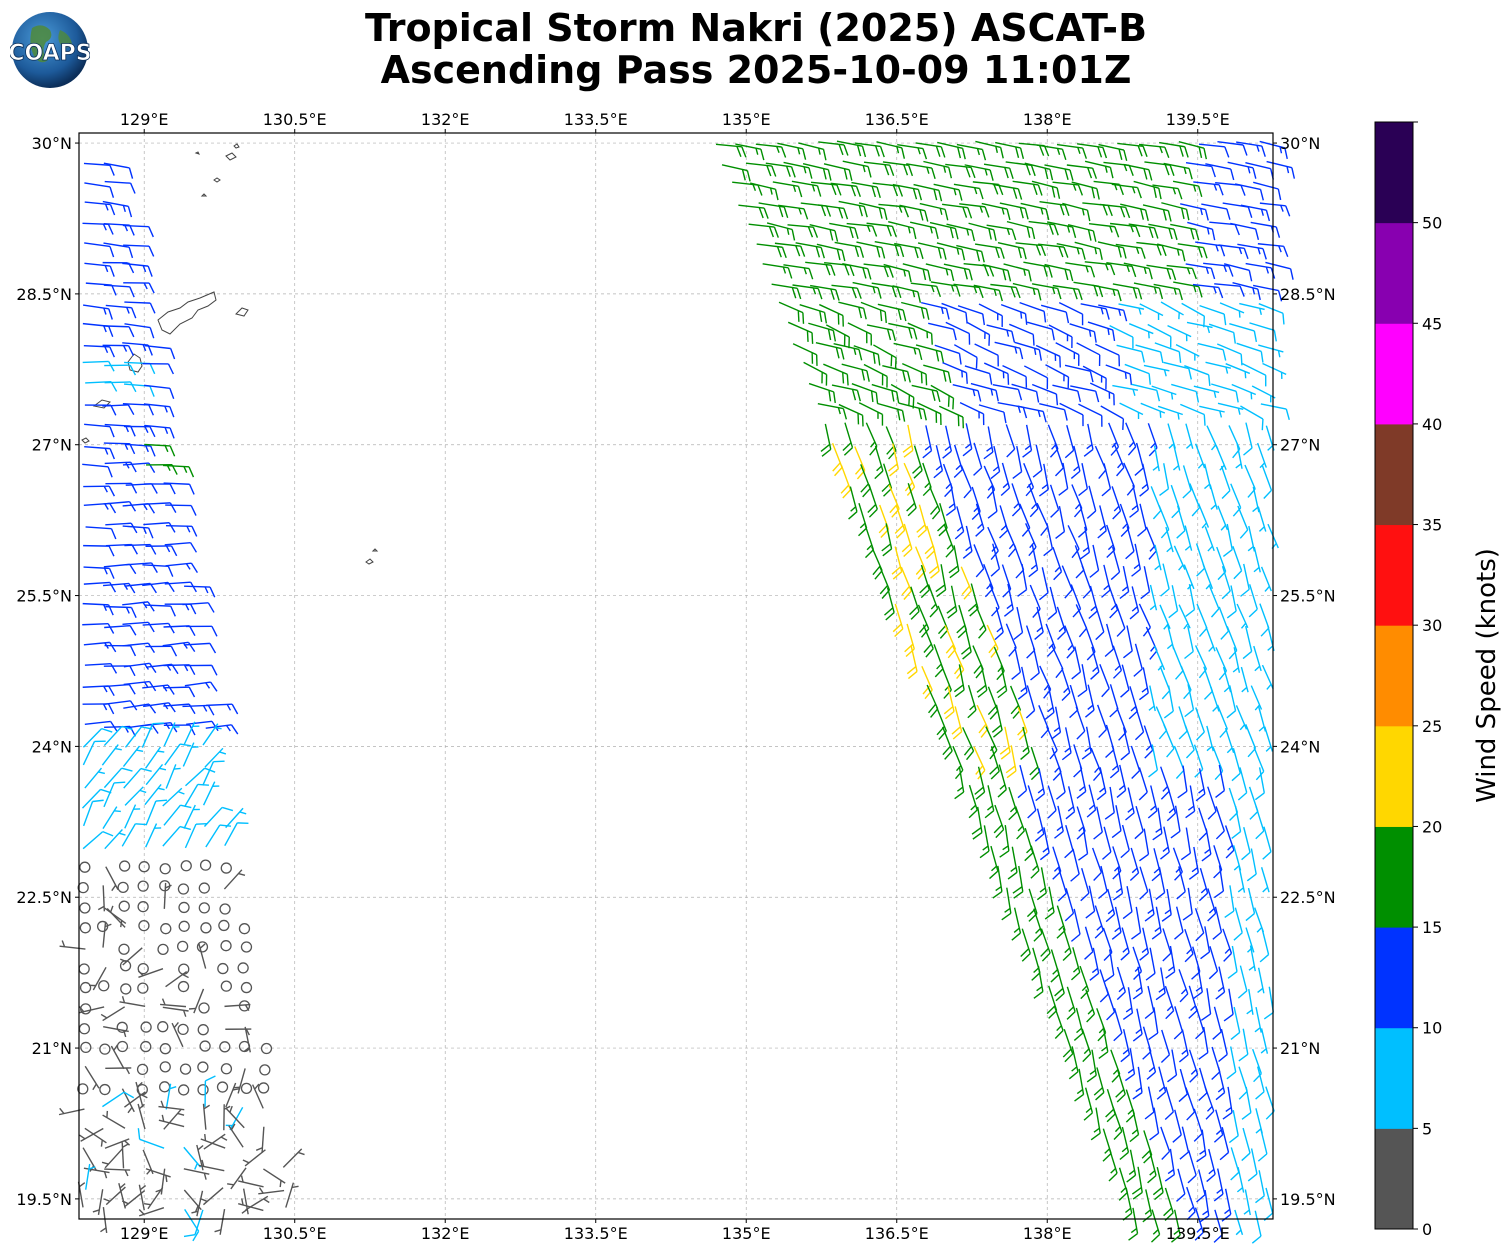 The height and width of the screenshot is (1255, 1512). What do you see at coordinates (1432, 223) in the screenshot?
I see `colorbar-tick-label: 50` at bounding box center [1432, 223].